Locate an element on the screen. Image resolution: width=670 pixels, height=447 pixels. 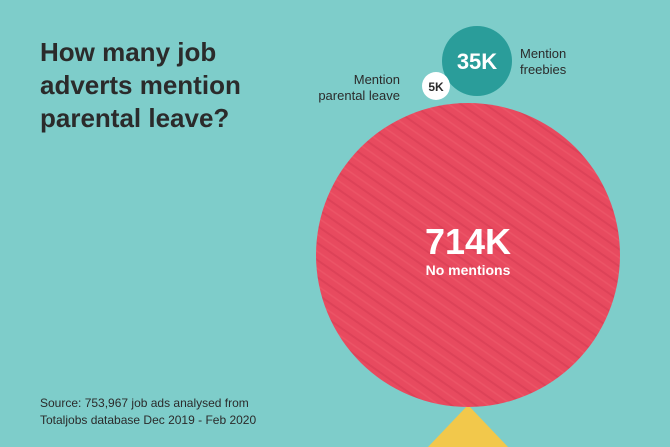
source-line-2: Totaljobs database Dec 2019 - Feb 2020 is located at coordinates (148, 420).